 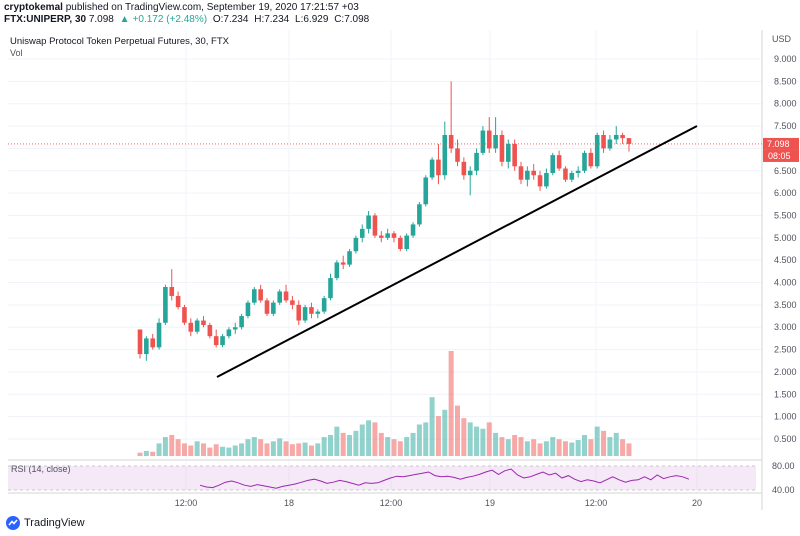 What do you see at coordinates (54, 523) in the screenshot?
I see `brand-label: TradingView` at bounding box center [54, 523].